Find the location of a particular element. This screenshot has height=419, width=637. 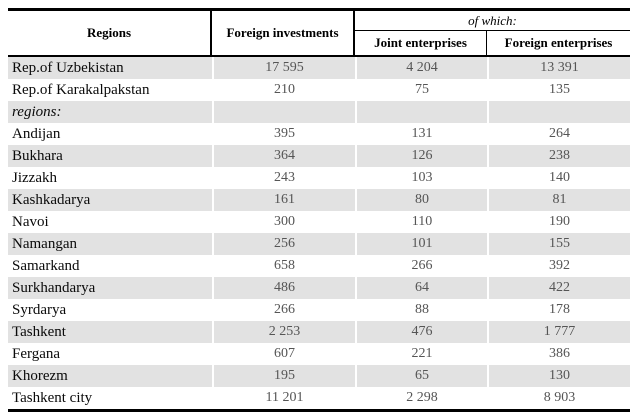

region-cell: Kashkadarya is located at coordinates (110, 200).